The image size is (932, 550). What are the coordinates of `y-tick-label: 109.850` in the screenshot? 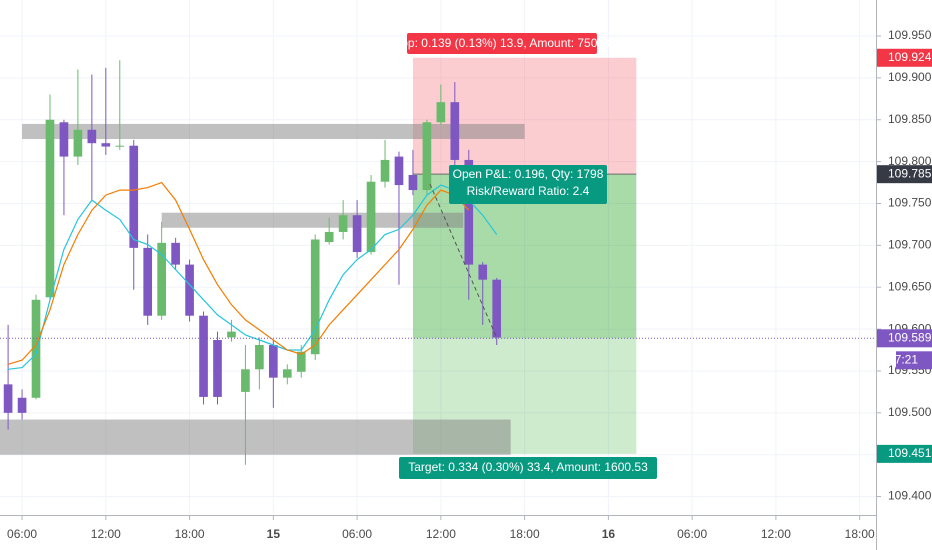 It's located at (910, 119).